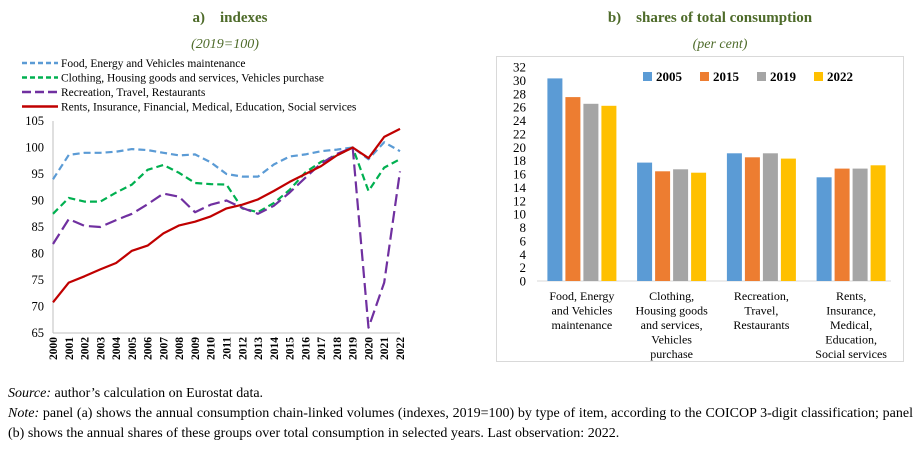 This screenshot has width=918, height=475. Describe the element at coordinates (38, 333) in the screenshot. I see `y-tick-label: 65` at that location.